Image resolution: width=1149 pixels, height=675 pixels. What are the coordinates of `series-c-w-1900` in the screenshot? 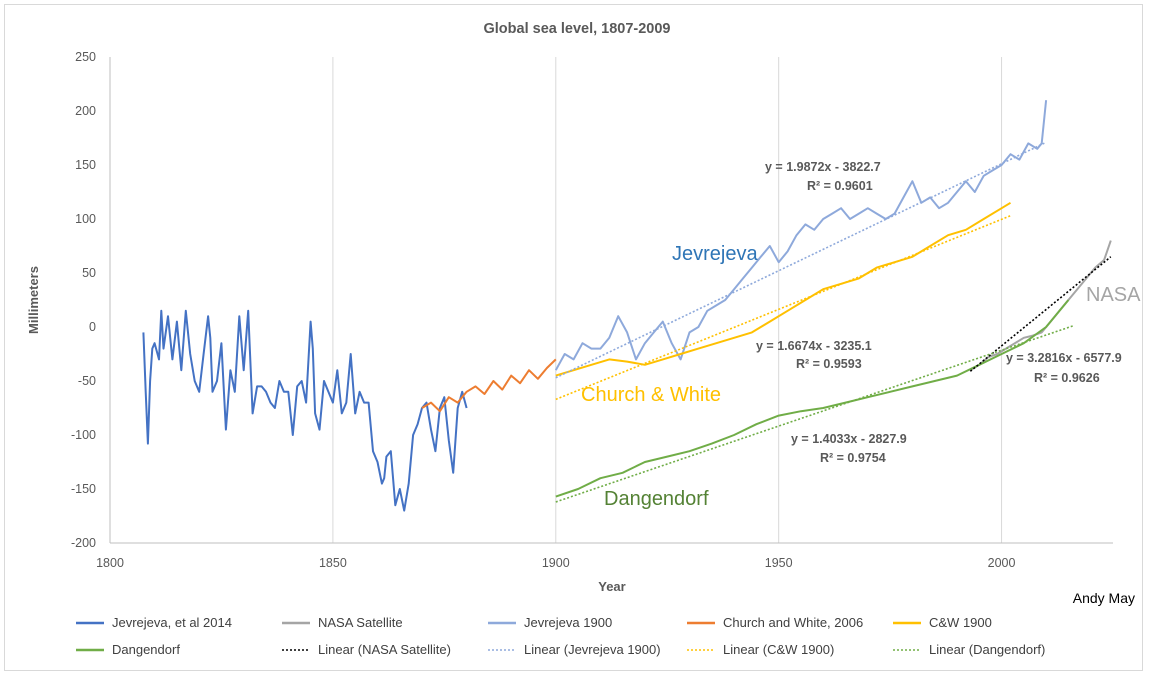 It's located at (783, 289).